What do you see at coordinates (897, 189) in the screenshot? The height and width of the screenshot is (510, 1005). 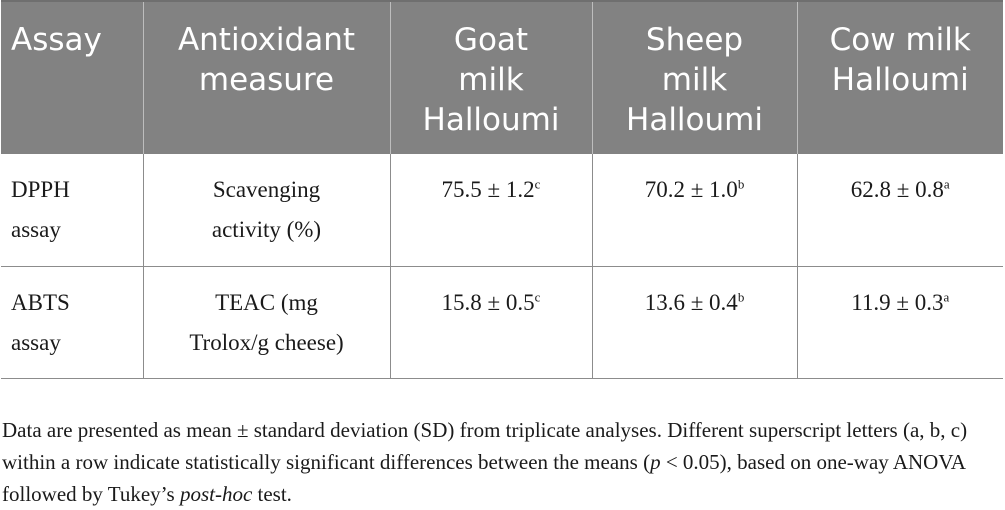 I see `cow-value: 62.8 ± 0.8` at bounding box center [897, 189].